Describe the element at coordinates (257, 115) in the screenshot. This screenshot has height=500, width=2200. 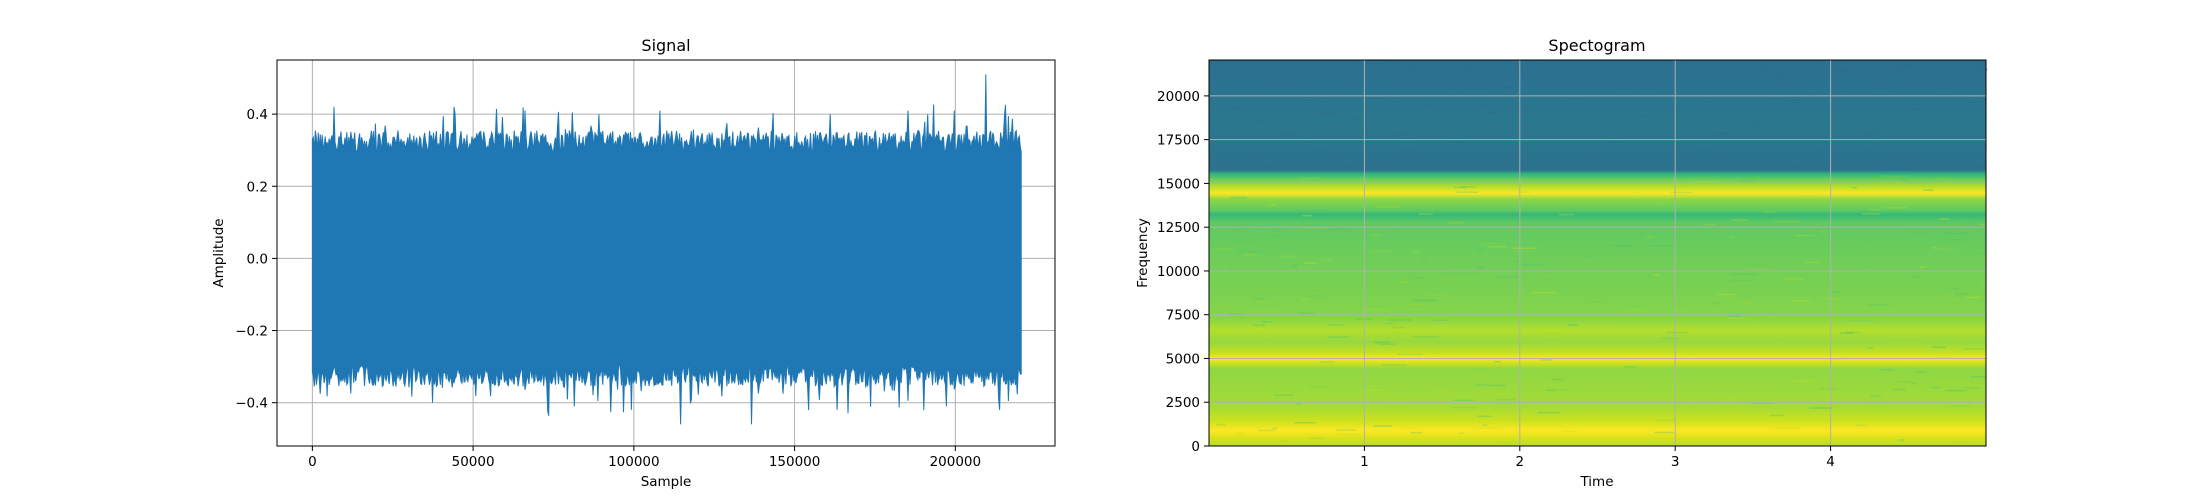
I see `signal-y-tick-label: 0.4` at that location.